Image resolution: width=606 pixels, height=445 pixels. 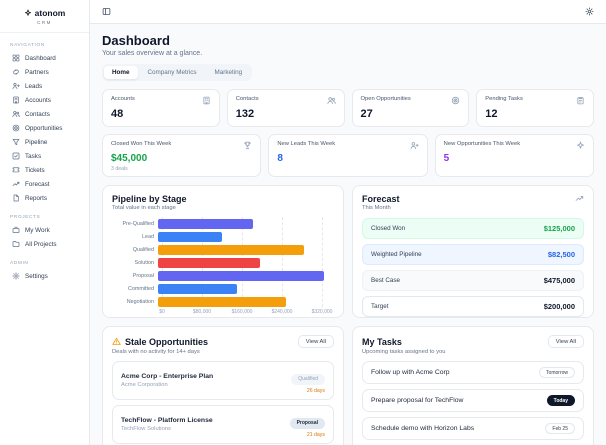 I want to click on stat-label: Pending Tasks, so click(x=504, y=99).